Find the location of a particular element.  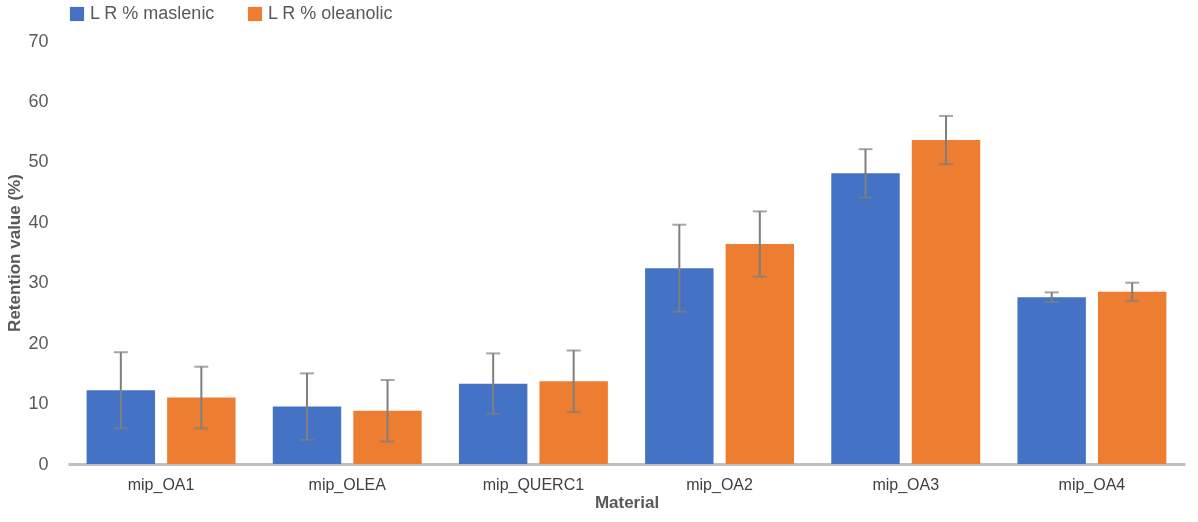

y-tick-label: 60 is located at coordinates (38, 100).